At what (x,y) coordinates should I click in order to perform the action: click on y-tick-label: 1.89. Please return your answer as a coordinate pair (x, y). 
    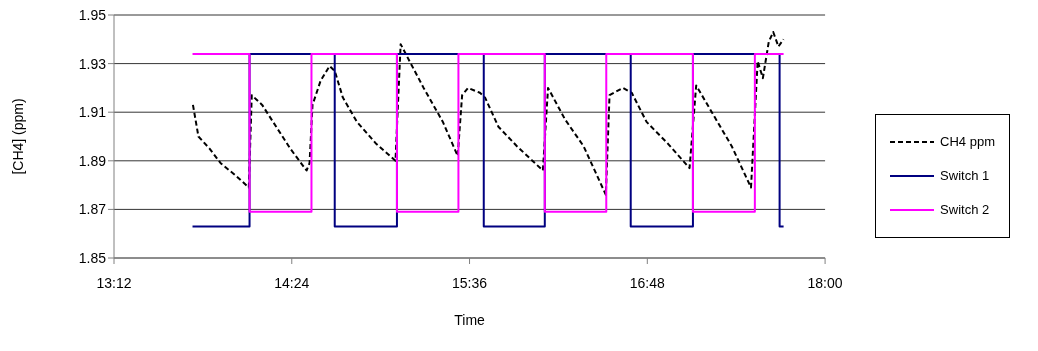
    Looking at the image, I should click on (92, 160).